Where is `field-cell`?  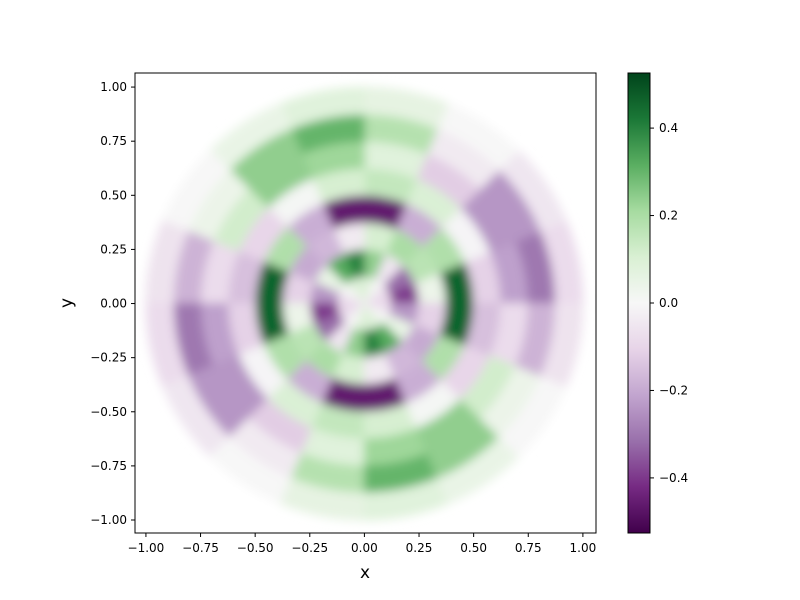 field-cell is located at coordinates (562, 345).